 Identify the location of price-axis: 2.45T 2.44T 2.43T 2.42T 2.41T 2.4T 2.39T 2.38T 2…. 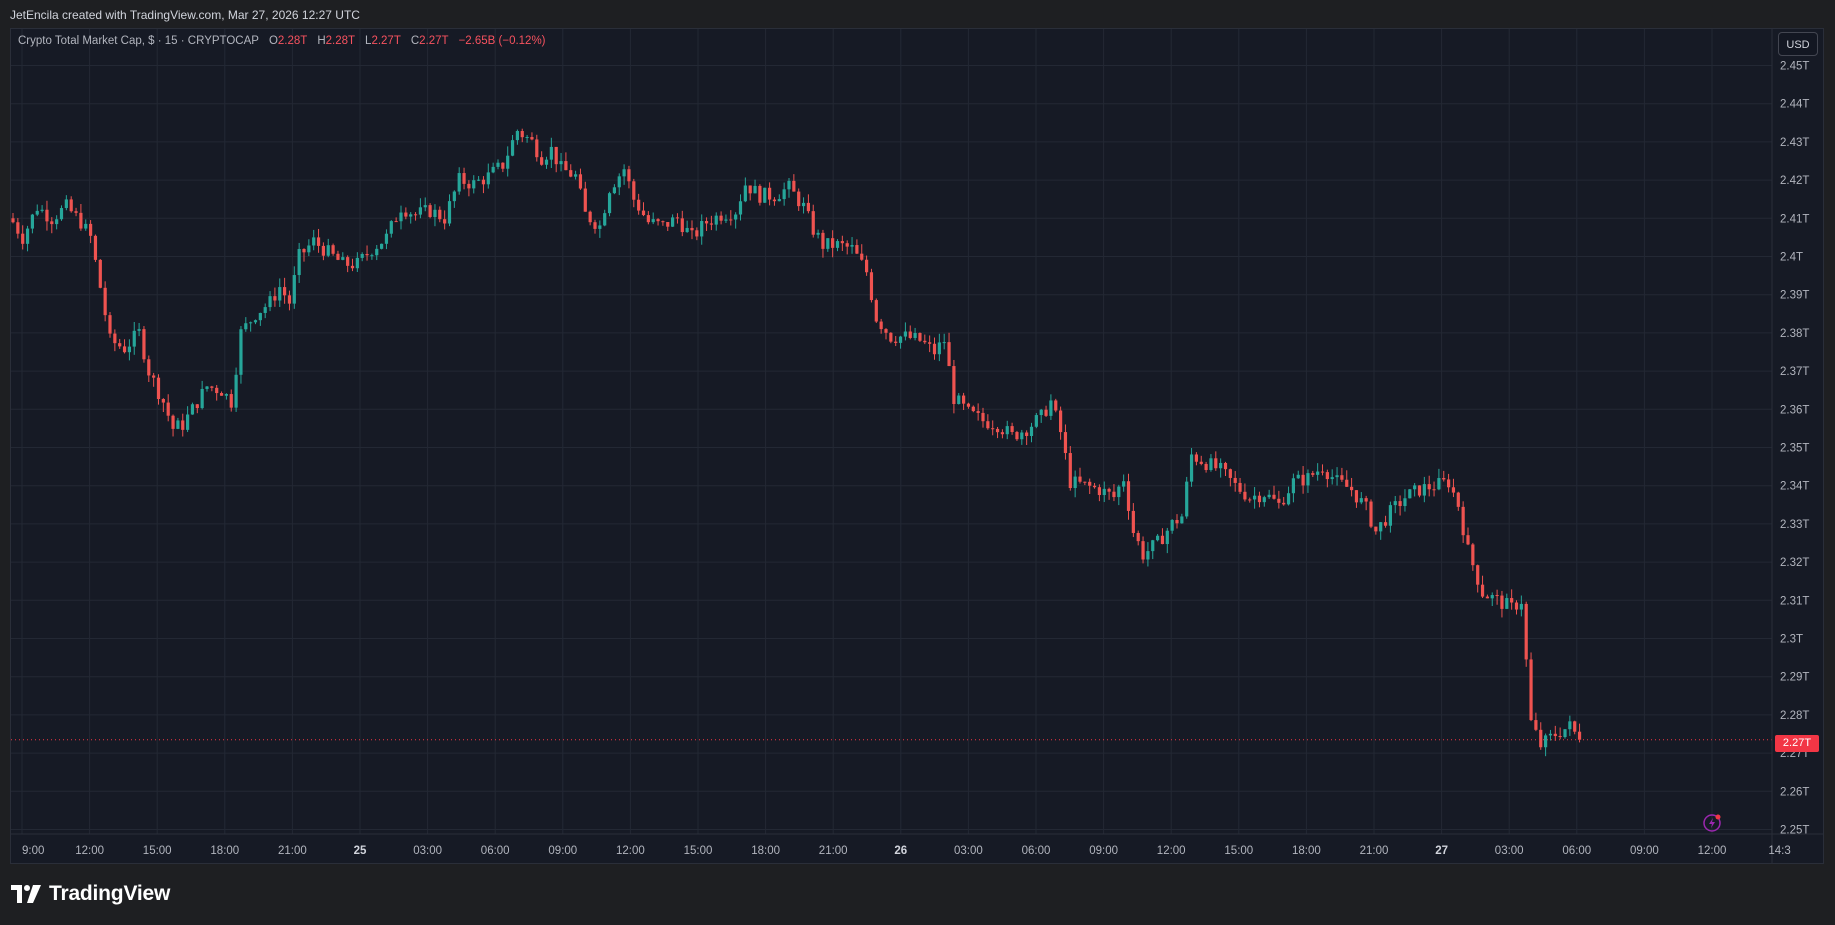
(1790, 446).